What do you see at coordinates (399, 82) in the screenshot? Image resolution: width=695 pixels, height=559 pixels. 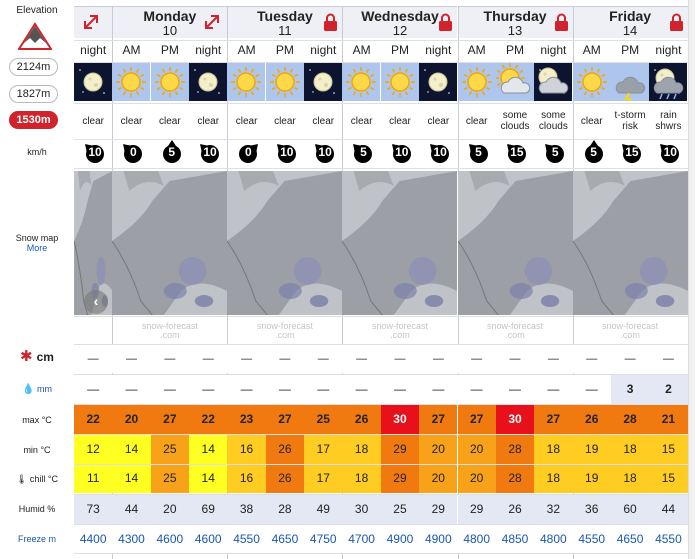 I see `sun-icon` at bounding box center [399, 82].